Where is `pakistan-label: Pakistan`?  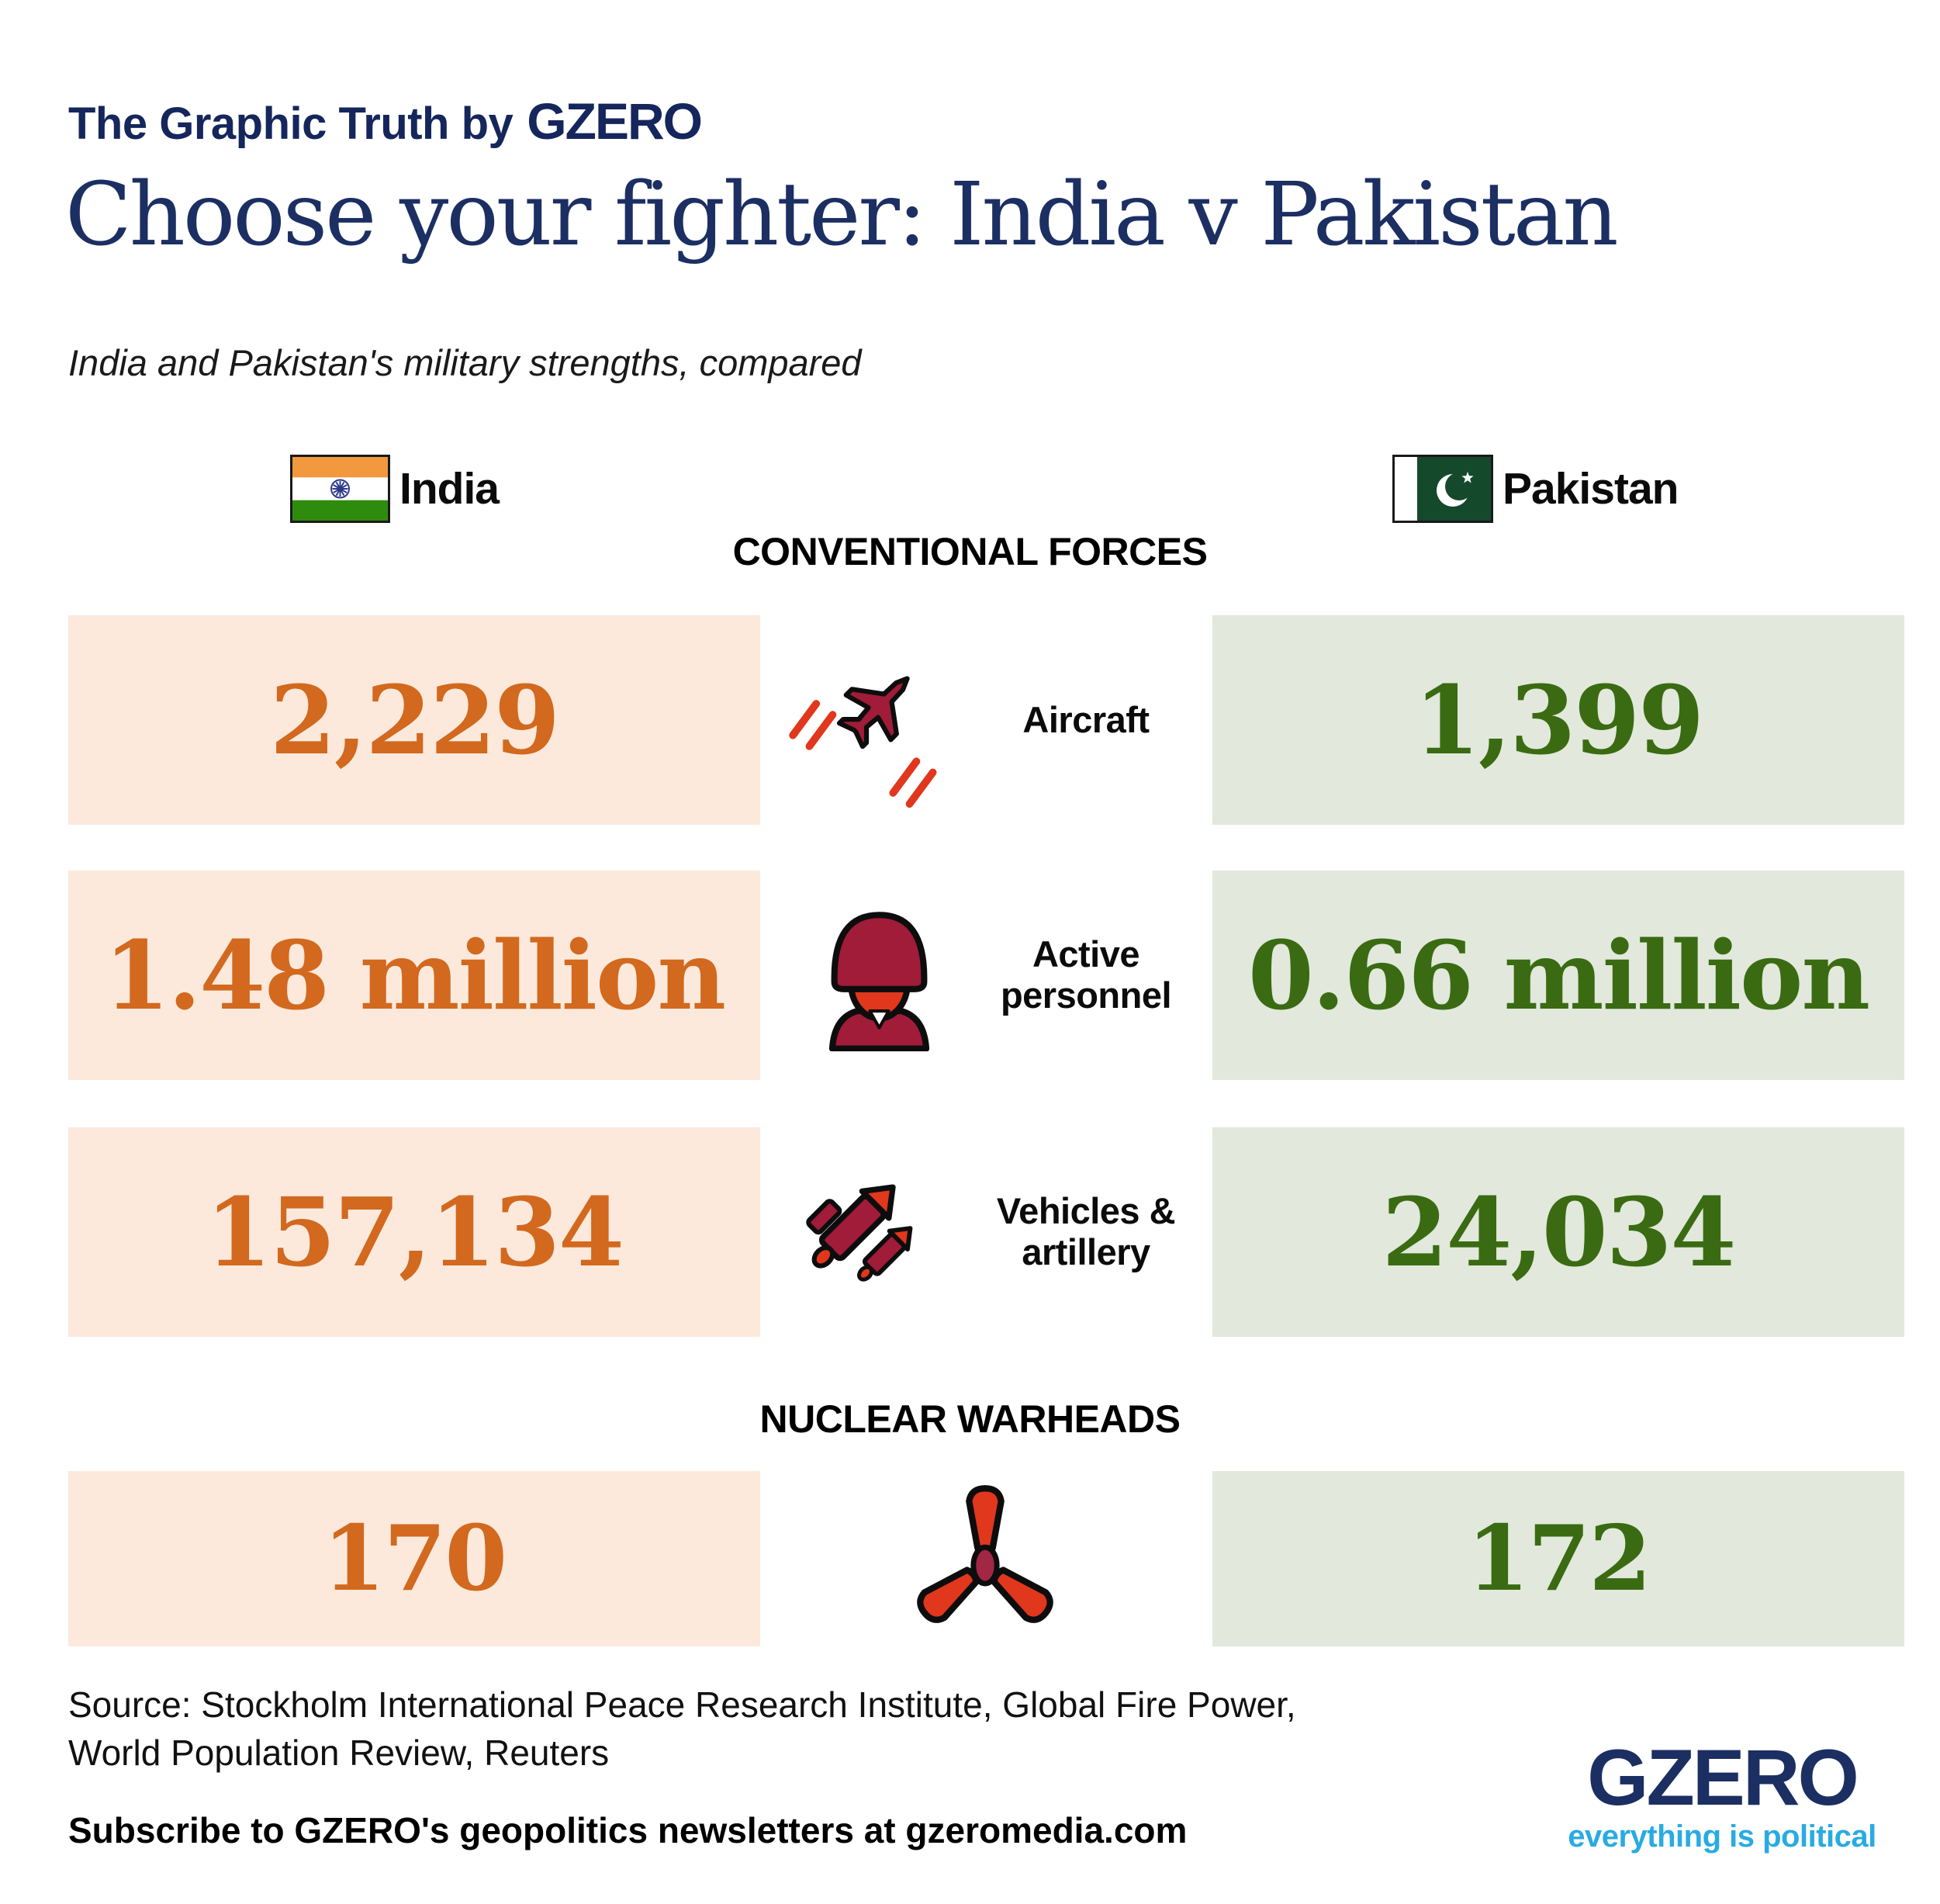 pakistan-label: Pakistan is located at coordinates (1591, 489).